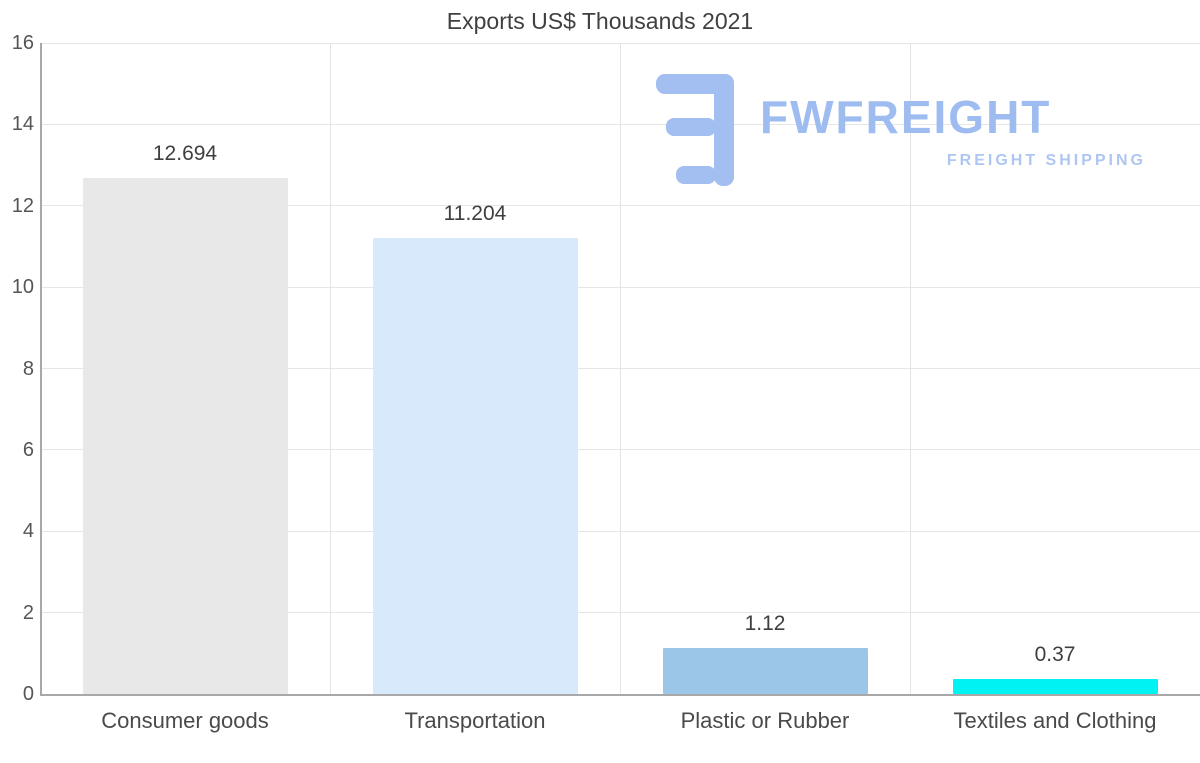 The width and height of the screenshot is (1200, 763). I want to click on chart-title: Exports US$ Thousands 2021, so click(600, 21).